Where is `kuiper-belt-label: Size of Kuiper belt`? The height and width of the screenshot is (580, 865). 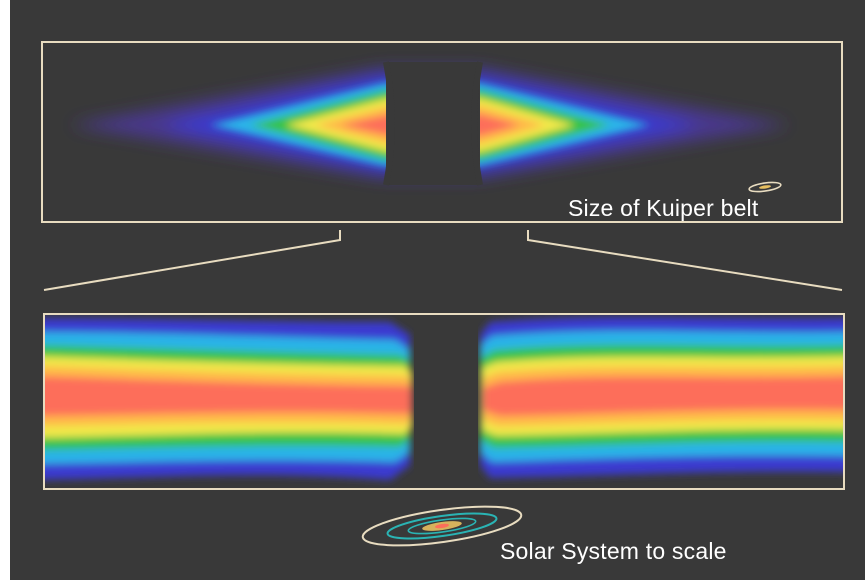
kuiper-belt-label: Size of Kuiper belt is located at coordinates (663, 208).